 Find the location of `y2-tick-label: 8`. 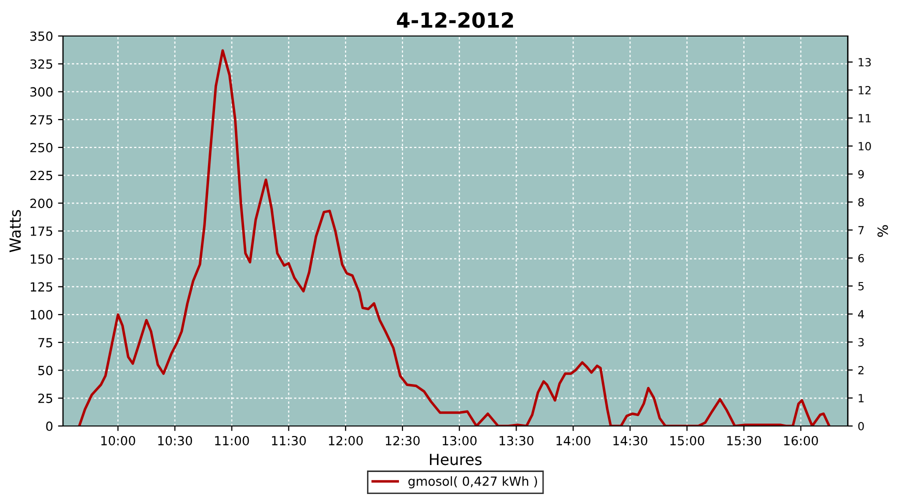

y2-tick-label: 8 is located at coordinates (861, 202).